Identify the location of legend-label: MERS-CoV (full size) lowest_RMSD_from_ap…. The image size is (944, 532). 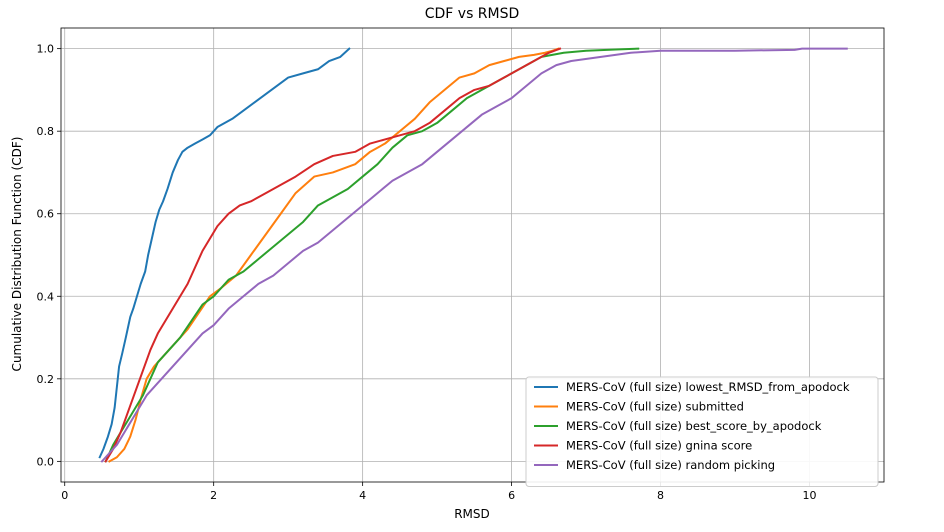
(708, 387).